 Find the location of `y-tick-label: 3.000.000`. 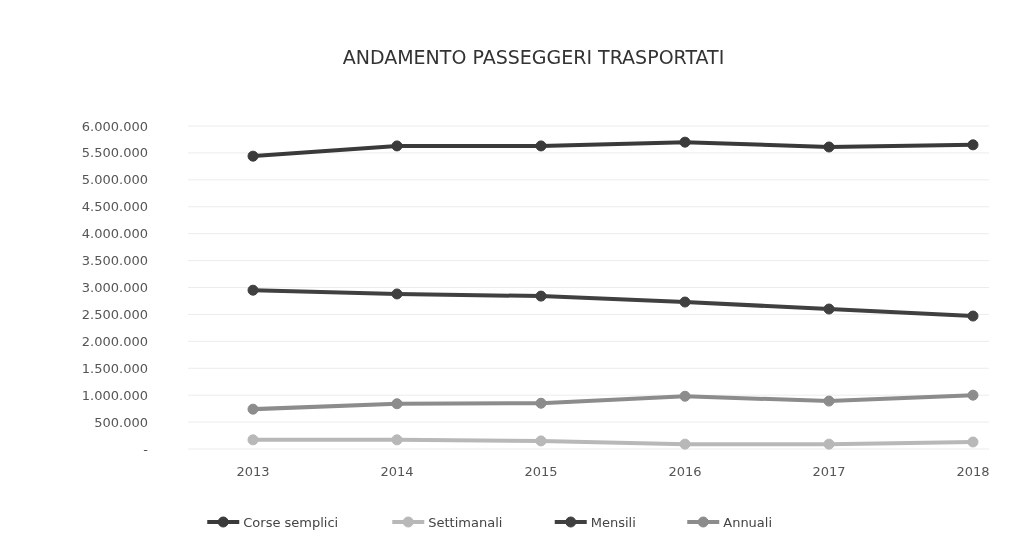

y-tick-label: 3.000.000 is located at coordinates (114, 288).